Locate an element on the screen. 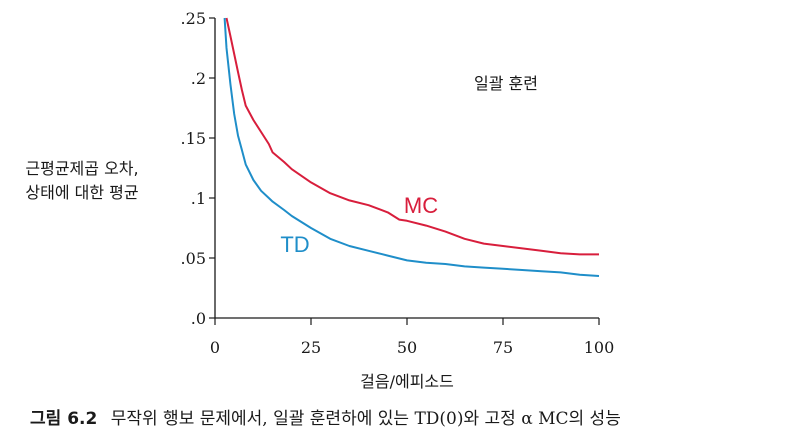 This screenshot has width=800, height=448. chart-annotation: 일괄 훈련 is located at coordinates (506, 83).